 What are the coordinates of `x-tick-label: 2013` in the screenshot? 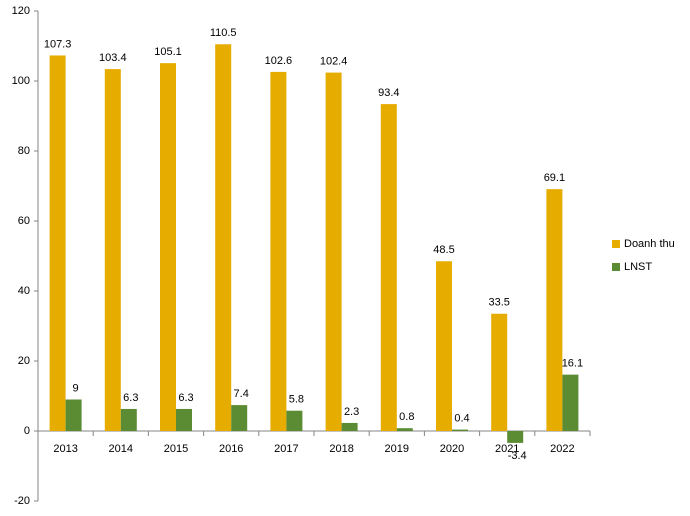 It's located at (65, 449).